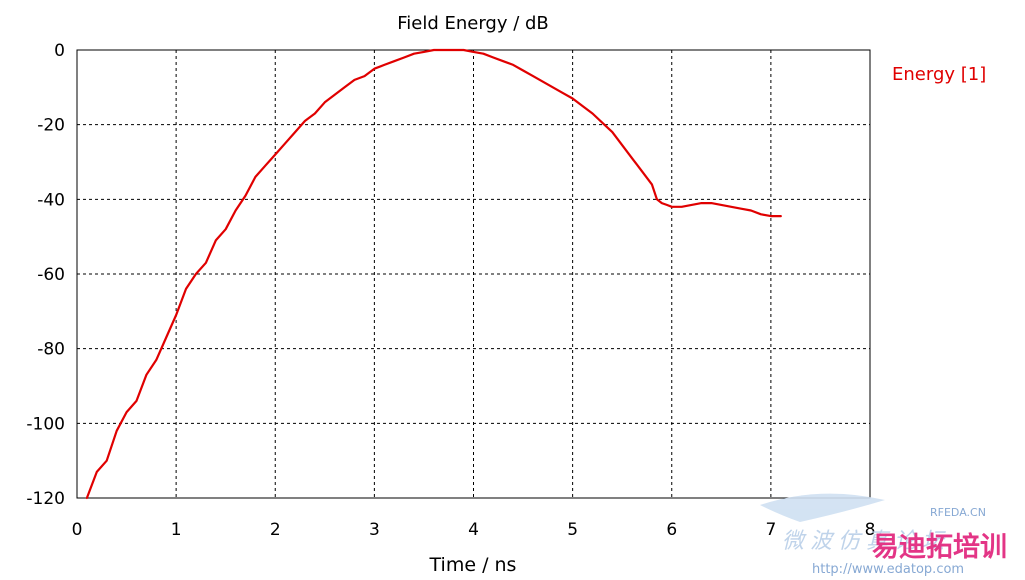 The width and height of the screenshot is (1025, 580). I want to click on x-tick-label: 8, so click(870, 530).